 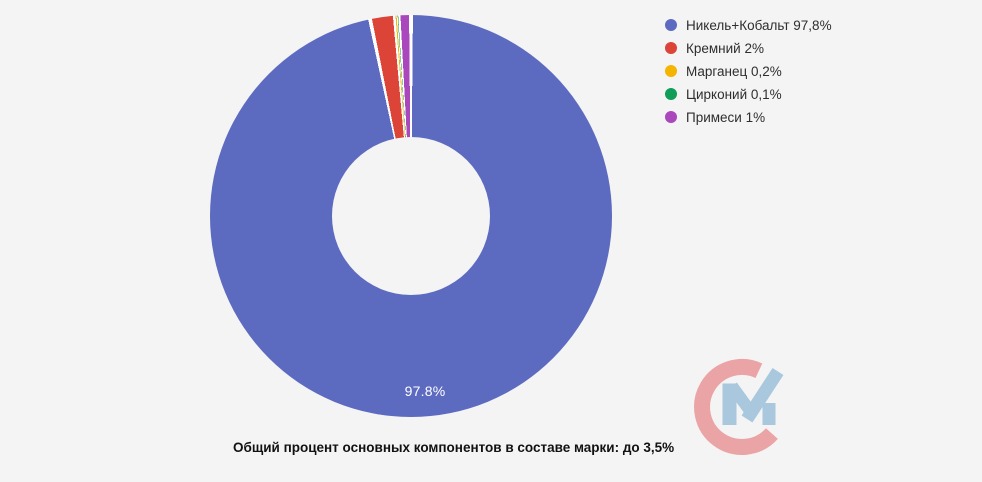 I want to click on legend-label: Примеси 1%, so click(x=726, y=117).